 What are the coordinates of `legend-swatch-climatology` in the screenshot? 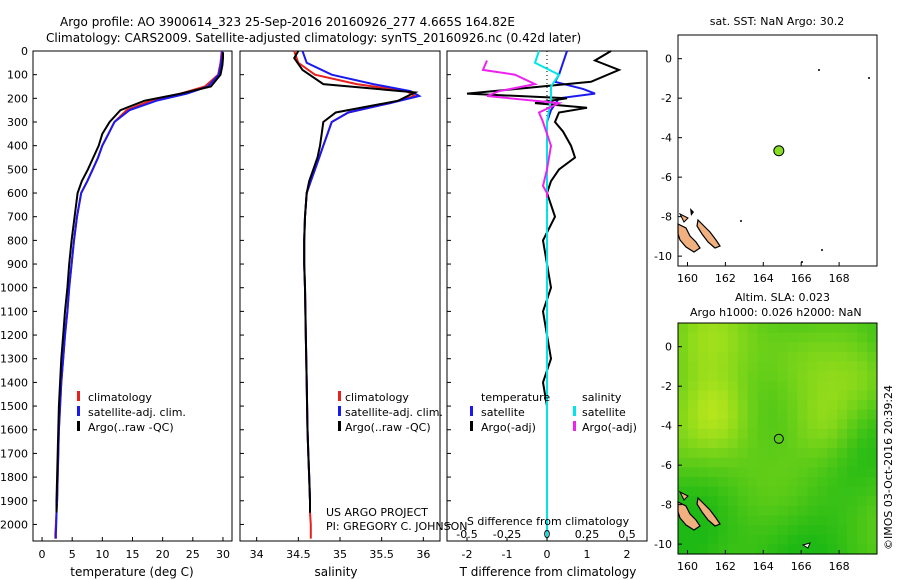 It's located at (78, 396).